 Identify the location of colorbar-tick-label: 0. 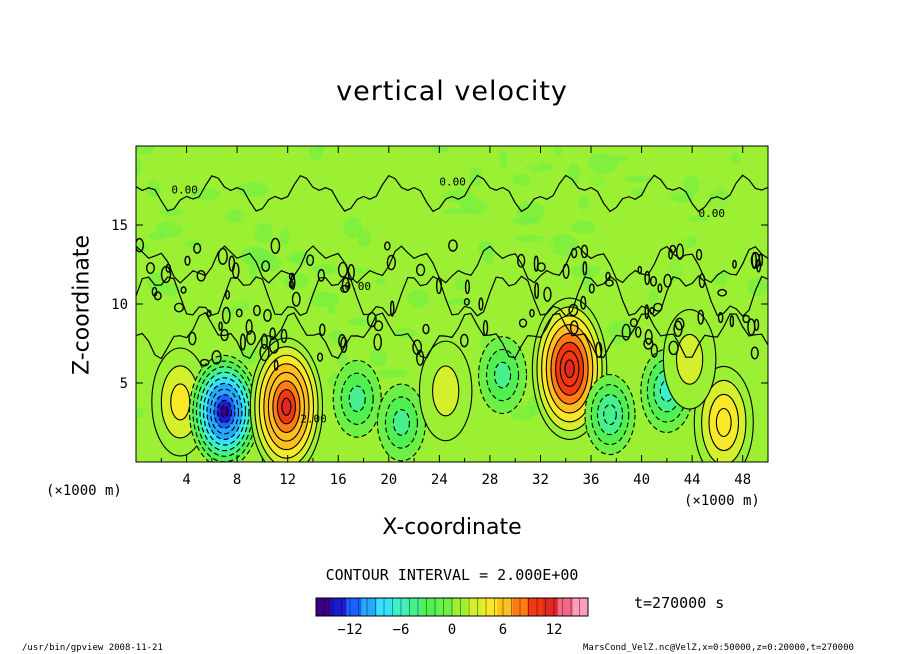
(452, 630).